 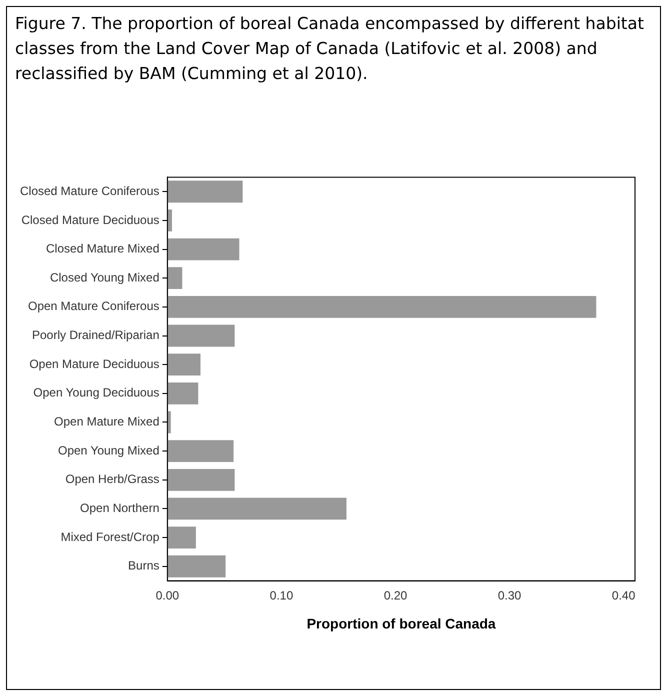 I want to click on y-tick-label: Closed Mature Deciduous, so click(x=90, y=219).